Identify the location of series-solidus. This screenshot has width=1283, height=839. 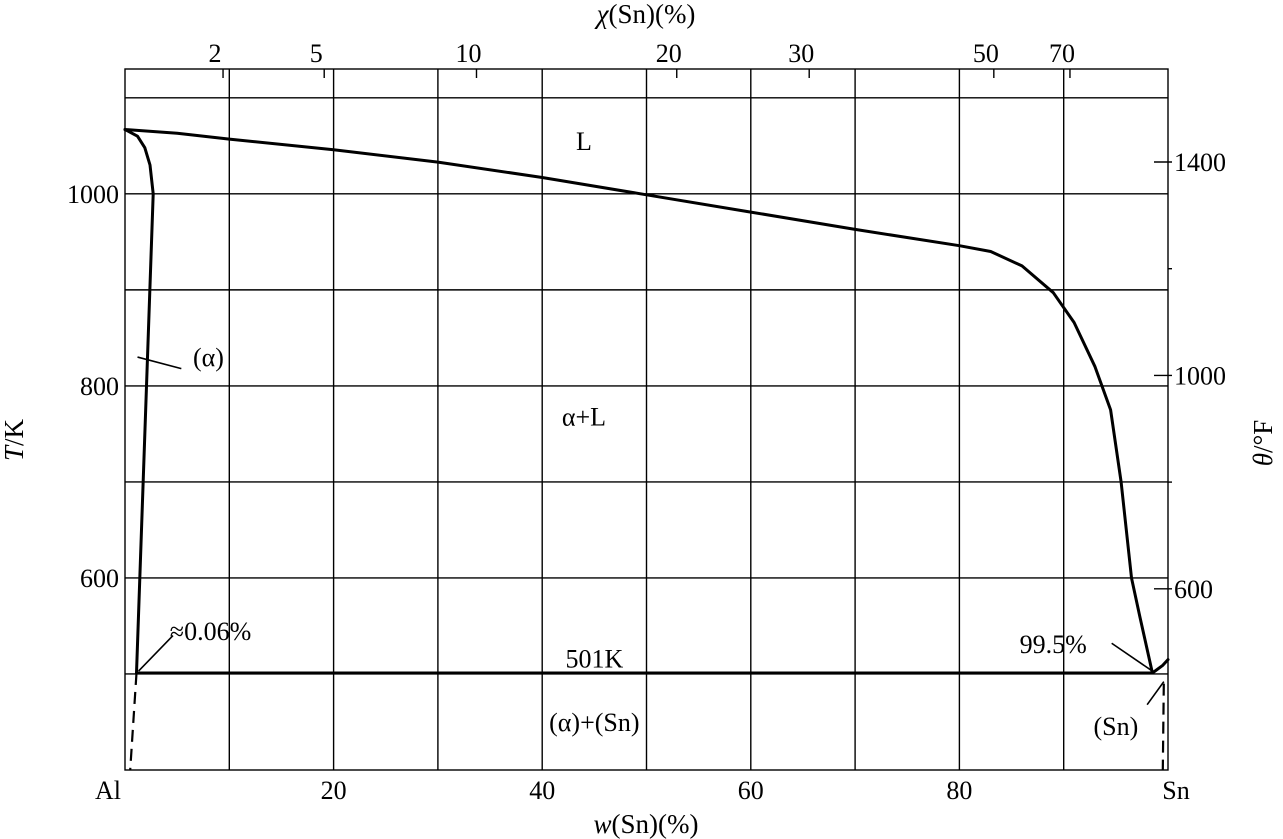
(139, 401).